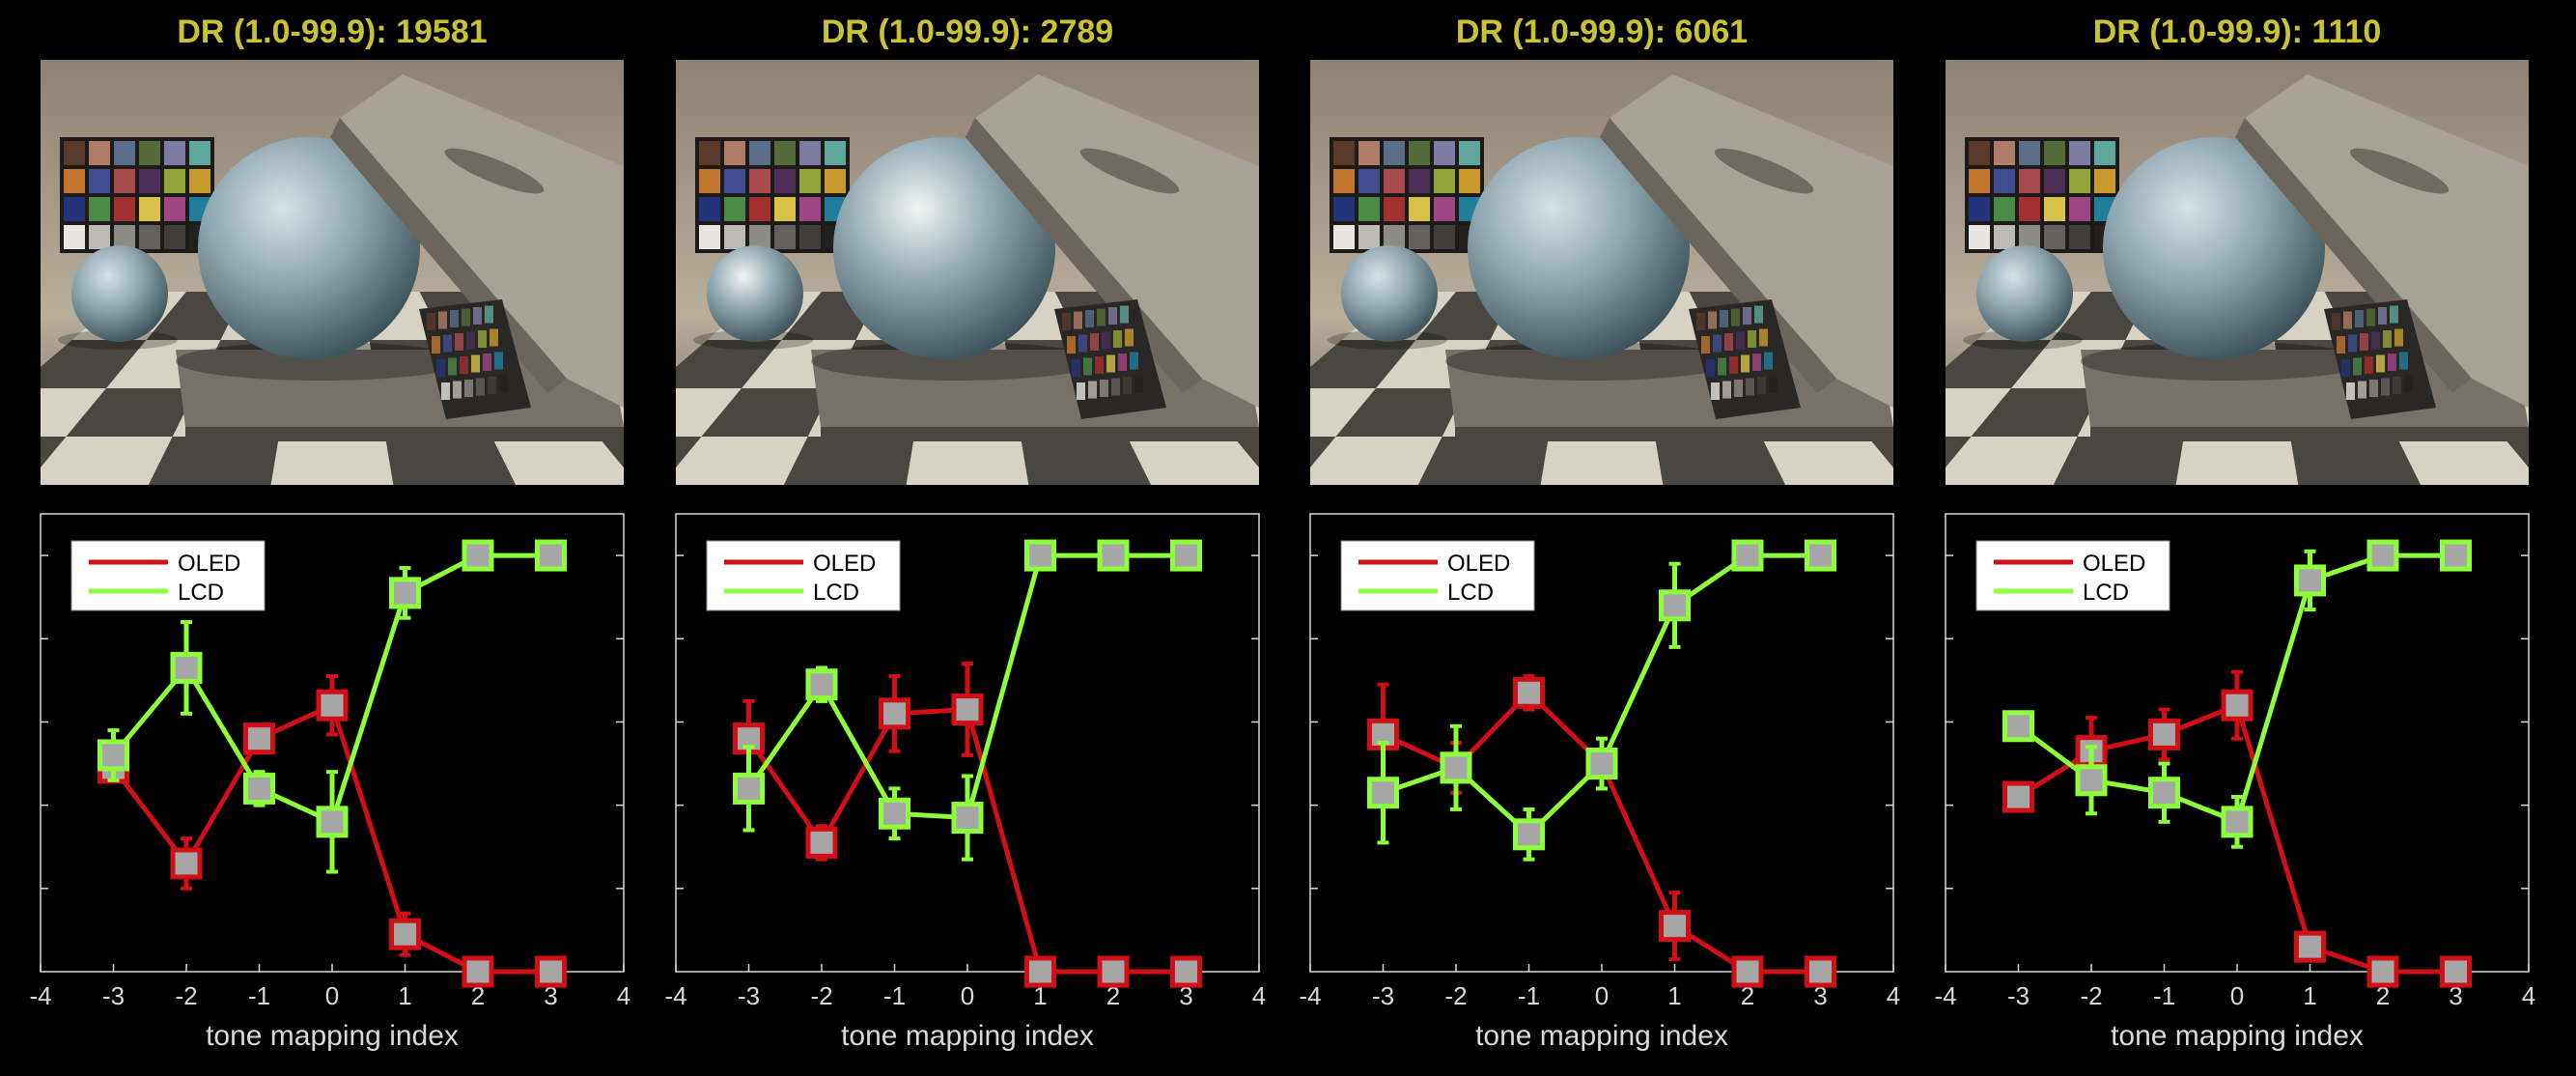 This screenshot has height=1076, width=2576. I want to click on tilted-board, so click(482, 241).